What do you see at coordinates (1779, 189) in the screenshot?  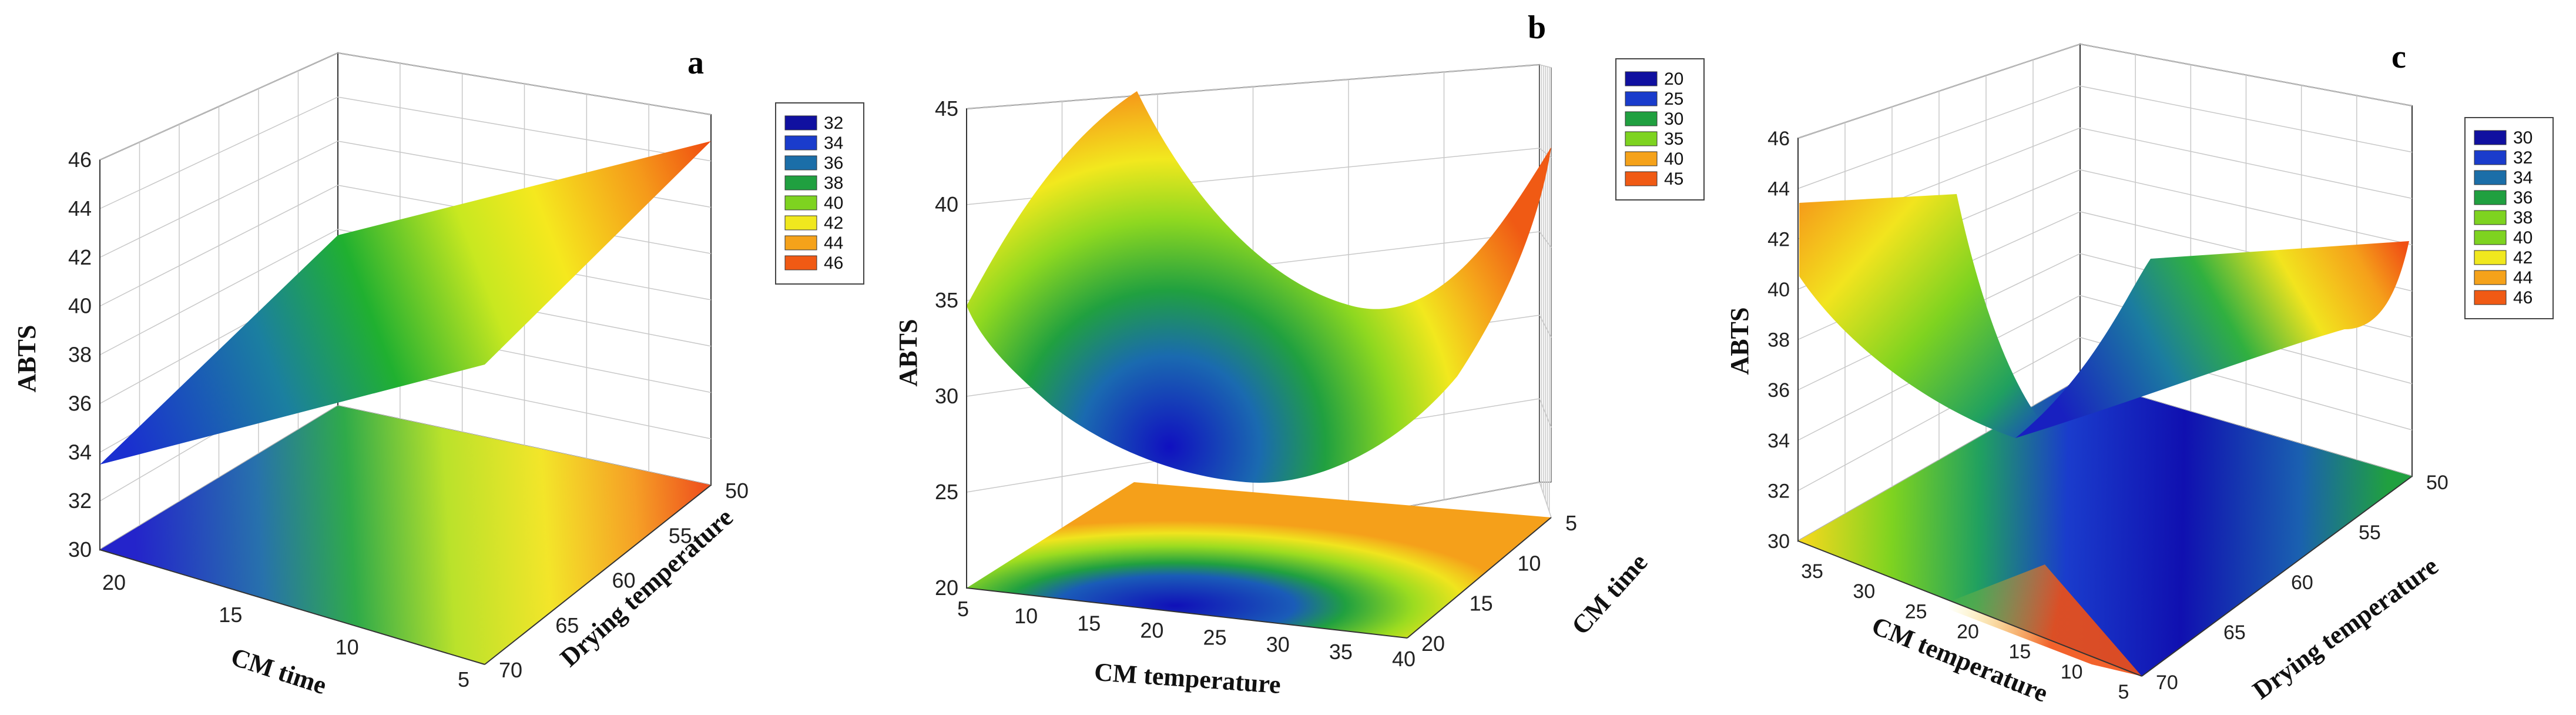 I see `c-z-tick: 44` at bounding box center [1779, 189].